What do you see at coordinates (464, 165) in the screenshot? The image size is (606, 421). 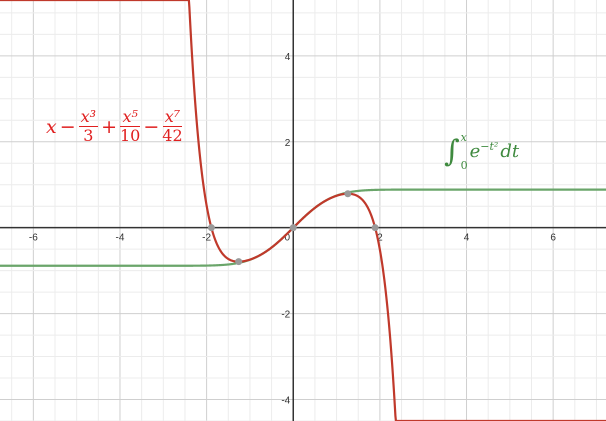 I see `integral-lower: 0` at bounding box center [464, 165].